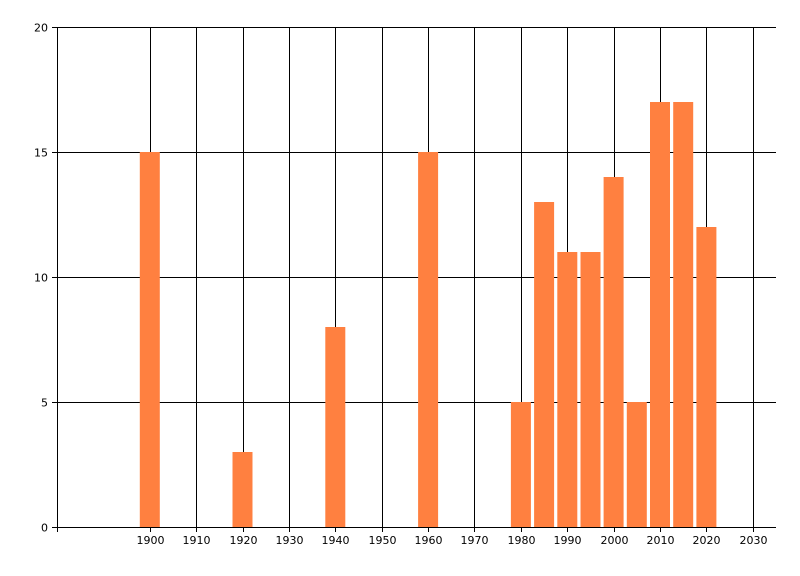 This screenshot has width=800, height=576. What do you see at coordinates (660, 314) in the screenshot?
I see `bar-2010` at bounding box center [660, 314].